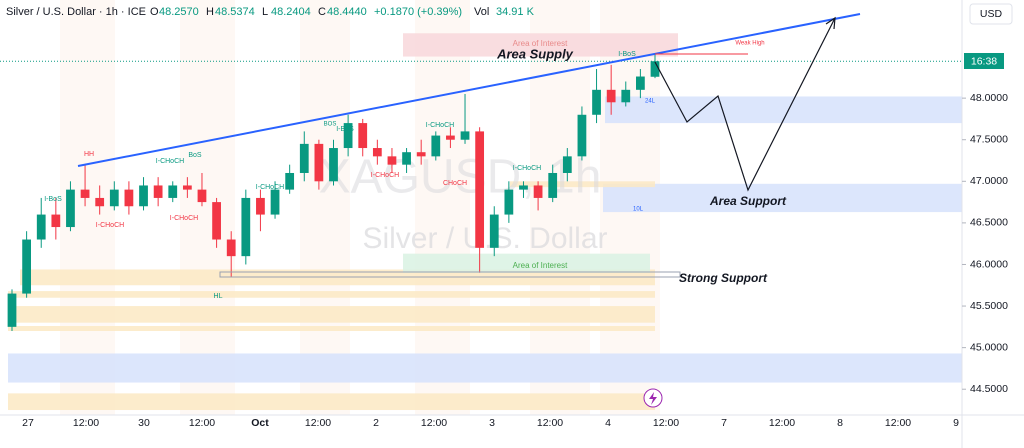 The image size is (1024, 448). I want to click on structure-label: CHoCH, so click(455, 183).